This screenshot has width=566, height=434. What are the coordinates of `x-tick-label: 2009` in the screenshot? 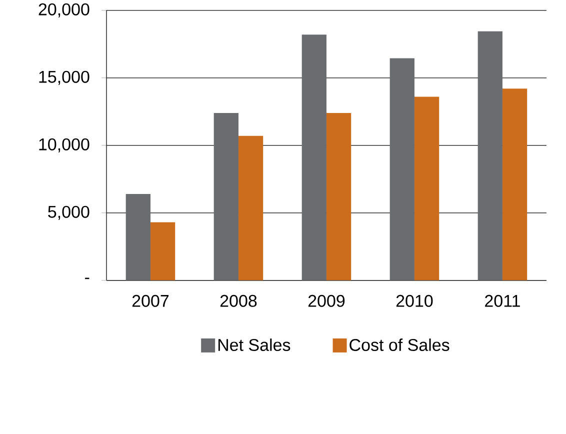 It's located at (326, 300).